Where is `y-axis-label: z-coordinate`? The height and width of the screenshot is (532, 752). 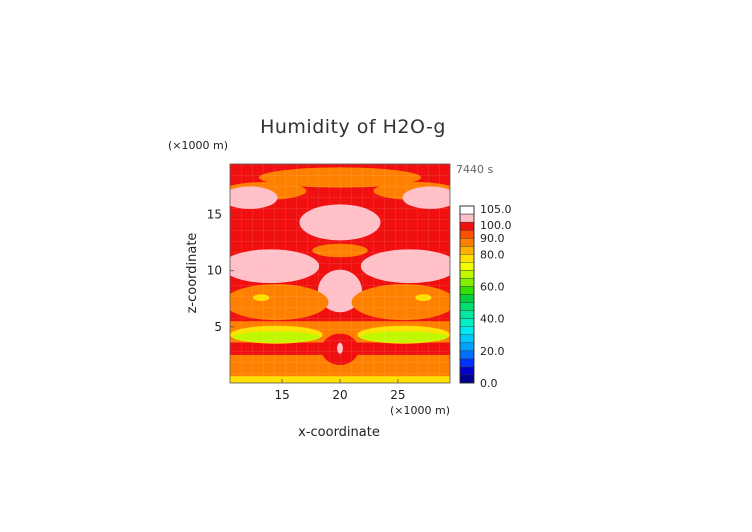
y-axis-label: z-coordinate is located at coordinates (192, 273).